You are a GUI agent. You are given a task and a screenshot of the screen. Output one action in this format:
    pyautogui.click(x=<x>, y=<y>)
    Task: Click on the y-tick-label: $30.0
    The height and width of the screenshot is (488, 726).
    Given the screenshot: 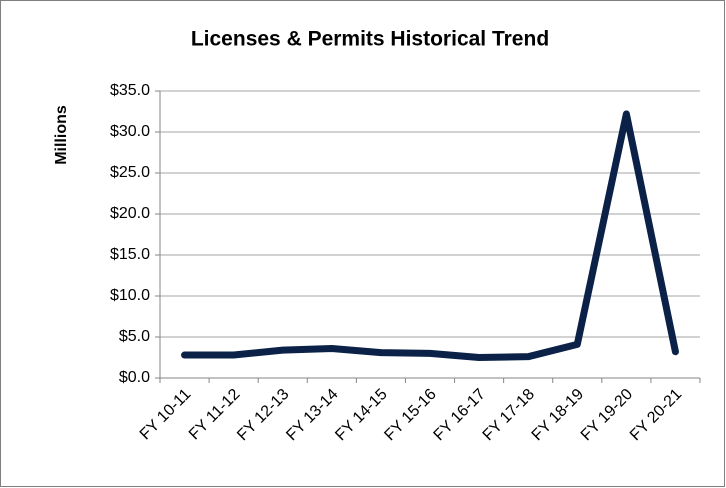 What is the action you would take?
    pyautogui.click(x=130, y=131)
    